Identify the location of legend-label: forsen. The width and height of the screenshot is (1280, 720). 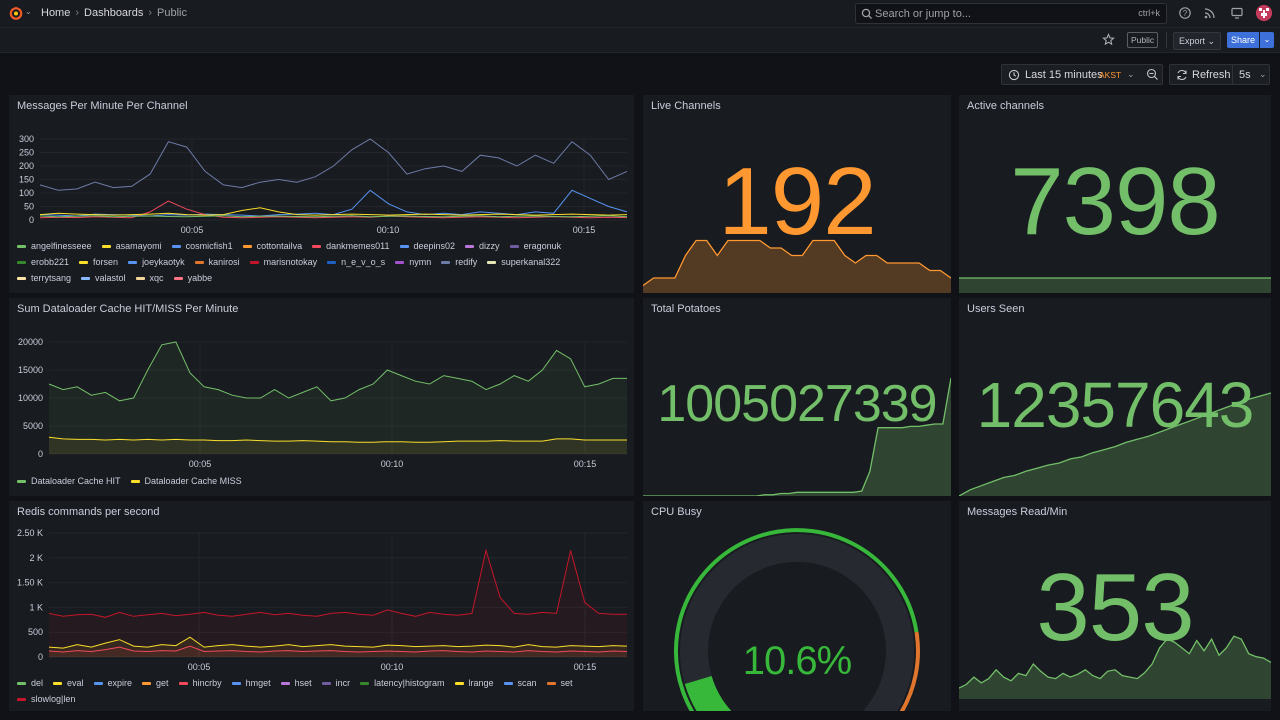
(106, 262).